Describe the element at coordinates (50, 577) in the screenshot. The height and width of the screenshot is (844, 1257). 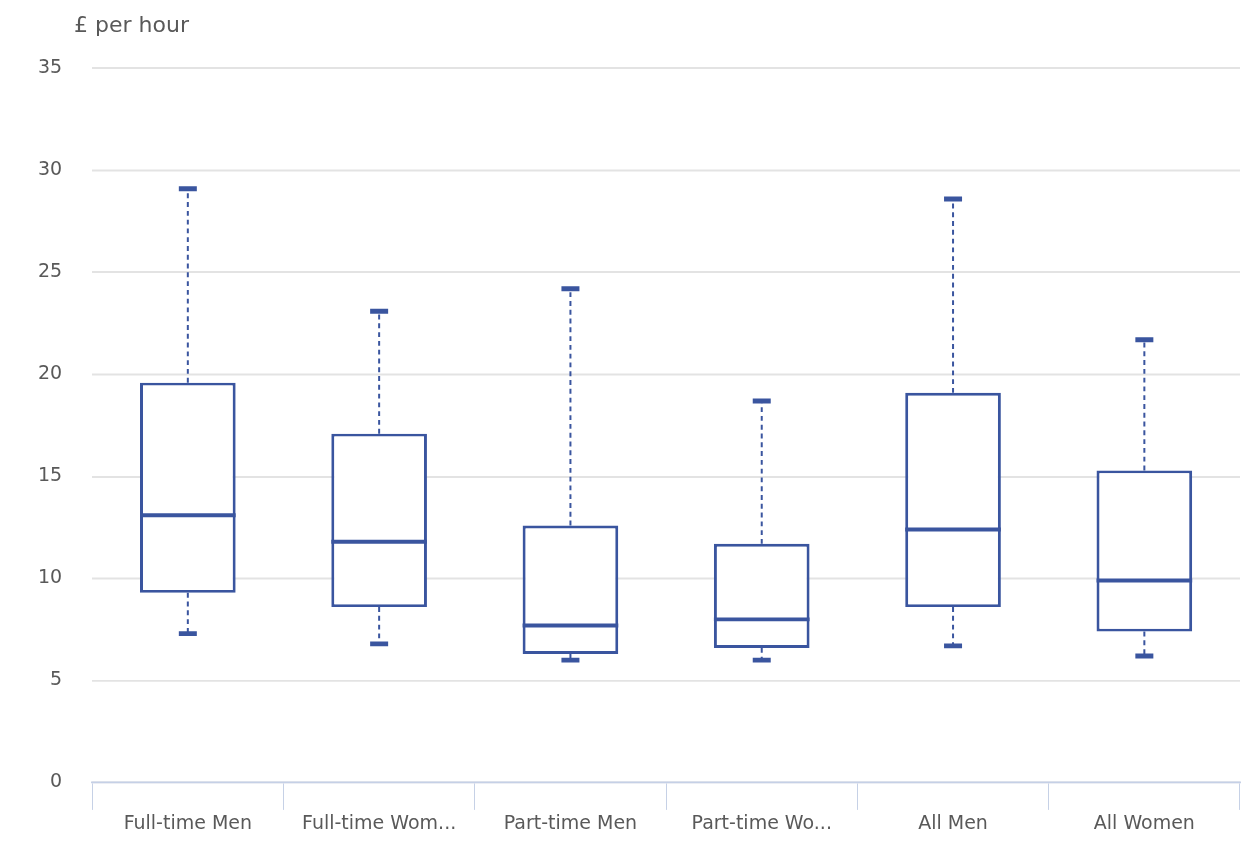
I see `y-tick-label: 10` at that location.